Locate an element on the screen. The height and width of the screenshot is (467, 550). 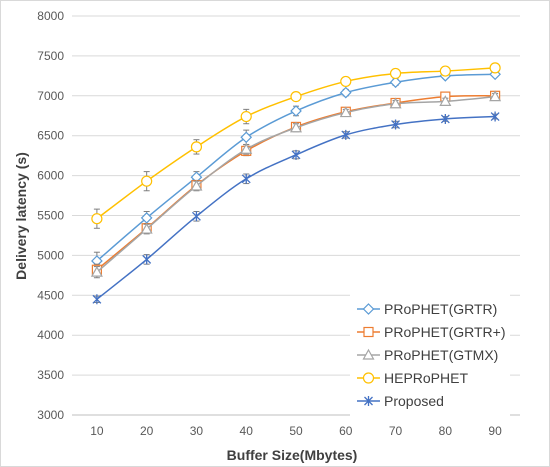
legend-label: PRoPHET(GTMX) is located at coordinates (441, 355).